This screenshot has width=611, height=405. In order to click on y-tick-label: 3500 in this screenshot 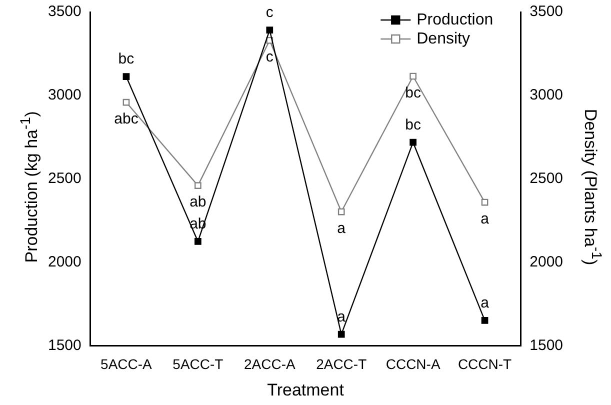, I will do `click(65, 11)`.